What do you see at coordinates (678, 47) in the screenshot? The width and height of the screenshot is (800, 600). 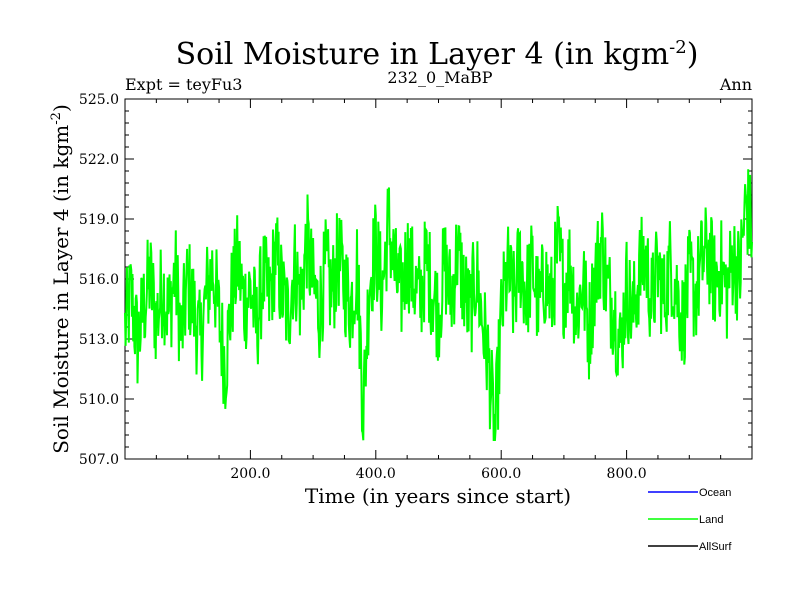 I see `chart-title-sup: -2` at bounding box center [678, 47].